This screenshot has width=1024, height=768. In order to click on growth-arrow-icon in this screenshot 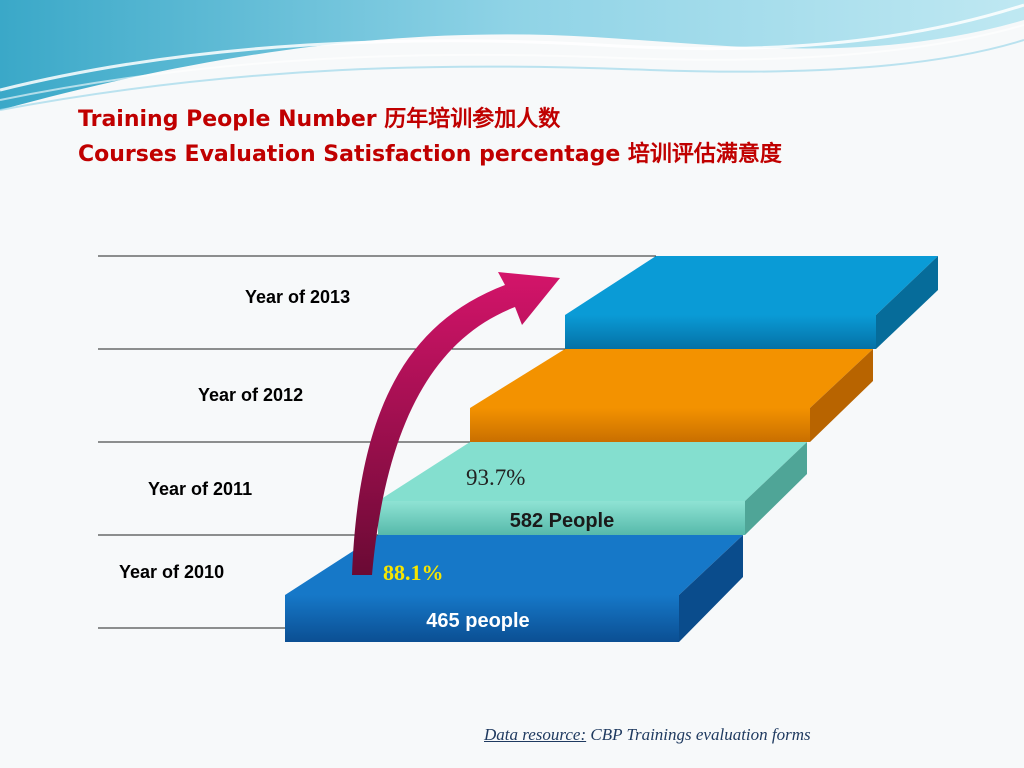, I will do `click(456, 423)`.